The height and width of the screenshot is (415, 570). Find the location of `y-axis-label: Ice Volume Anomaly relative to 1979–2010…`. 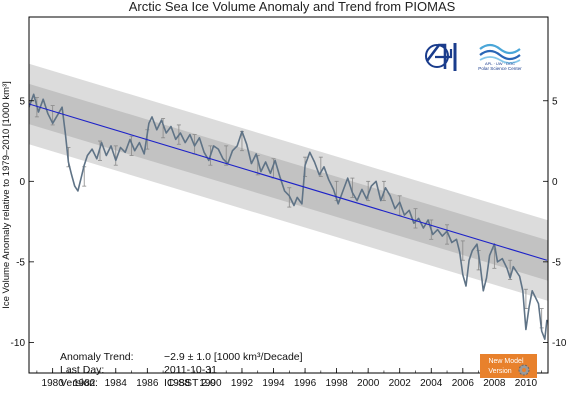

y-axis-label: Ice Volume Anomaly relative to 1979–2010… is located at coordinates (6, 195).